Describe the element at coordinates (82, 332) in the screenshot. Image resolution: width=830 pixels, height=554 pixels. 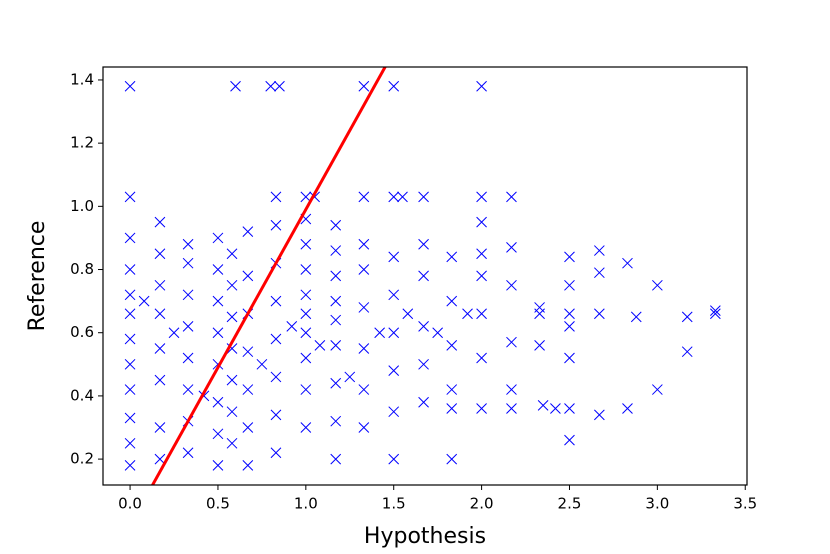
I see `y-tick-label: 0.6` at that location.